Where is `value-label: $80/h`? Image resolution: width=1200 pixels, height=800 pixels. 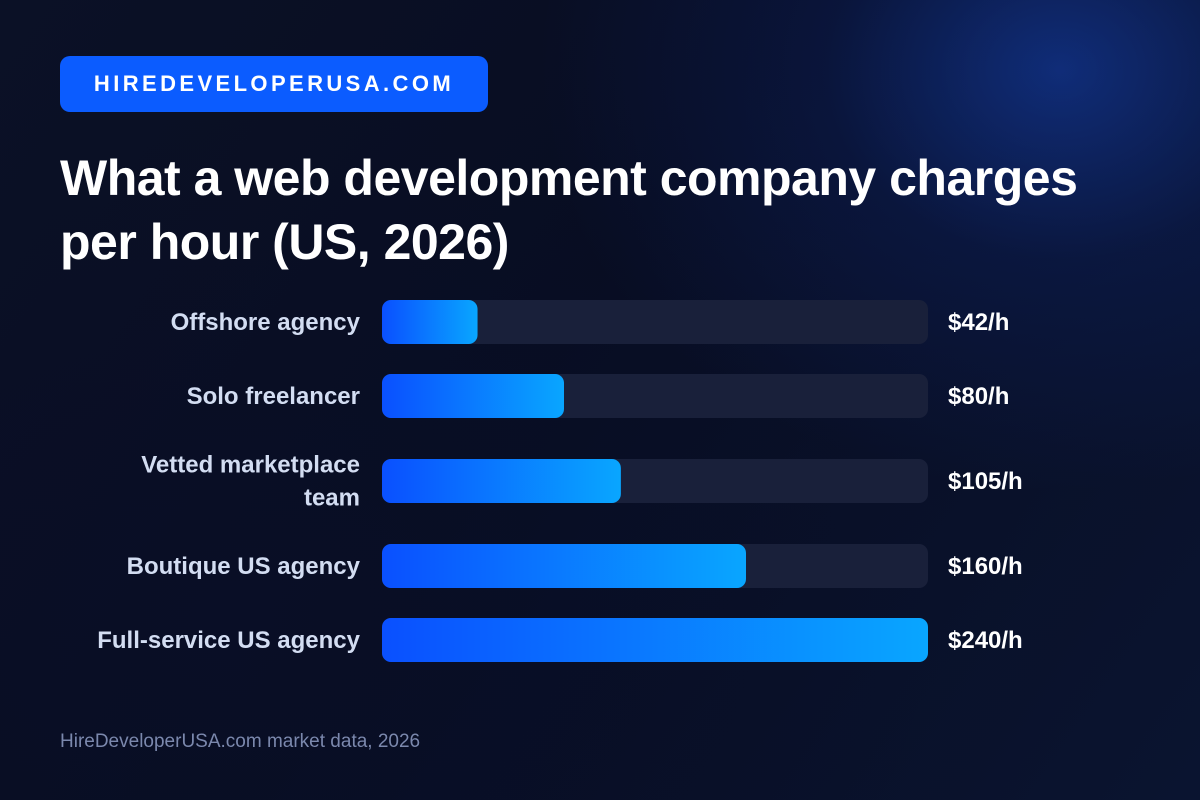
value-label: $80/h is located at coordinates (978, 396).